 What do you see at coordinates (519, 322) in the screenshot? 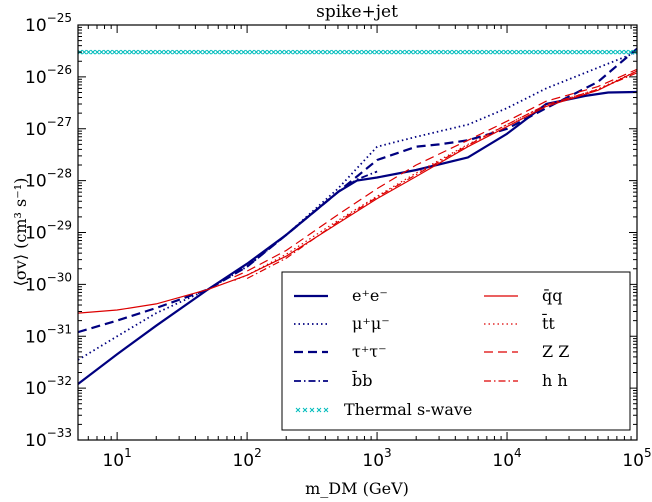
I see `legend-entry: t̄t` at bounding box center [519, 322].